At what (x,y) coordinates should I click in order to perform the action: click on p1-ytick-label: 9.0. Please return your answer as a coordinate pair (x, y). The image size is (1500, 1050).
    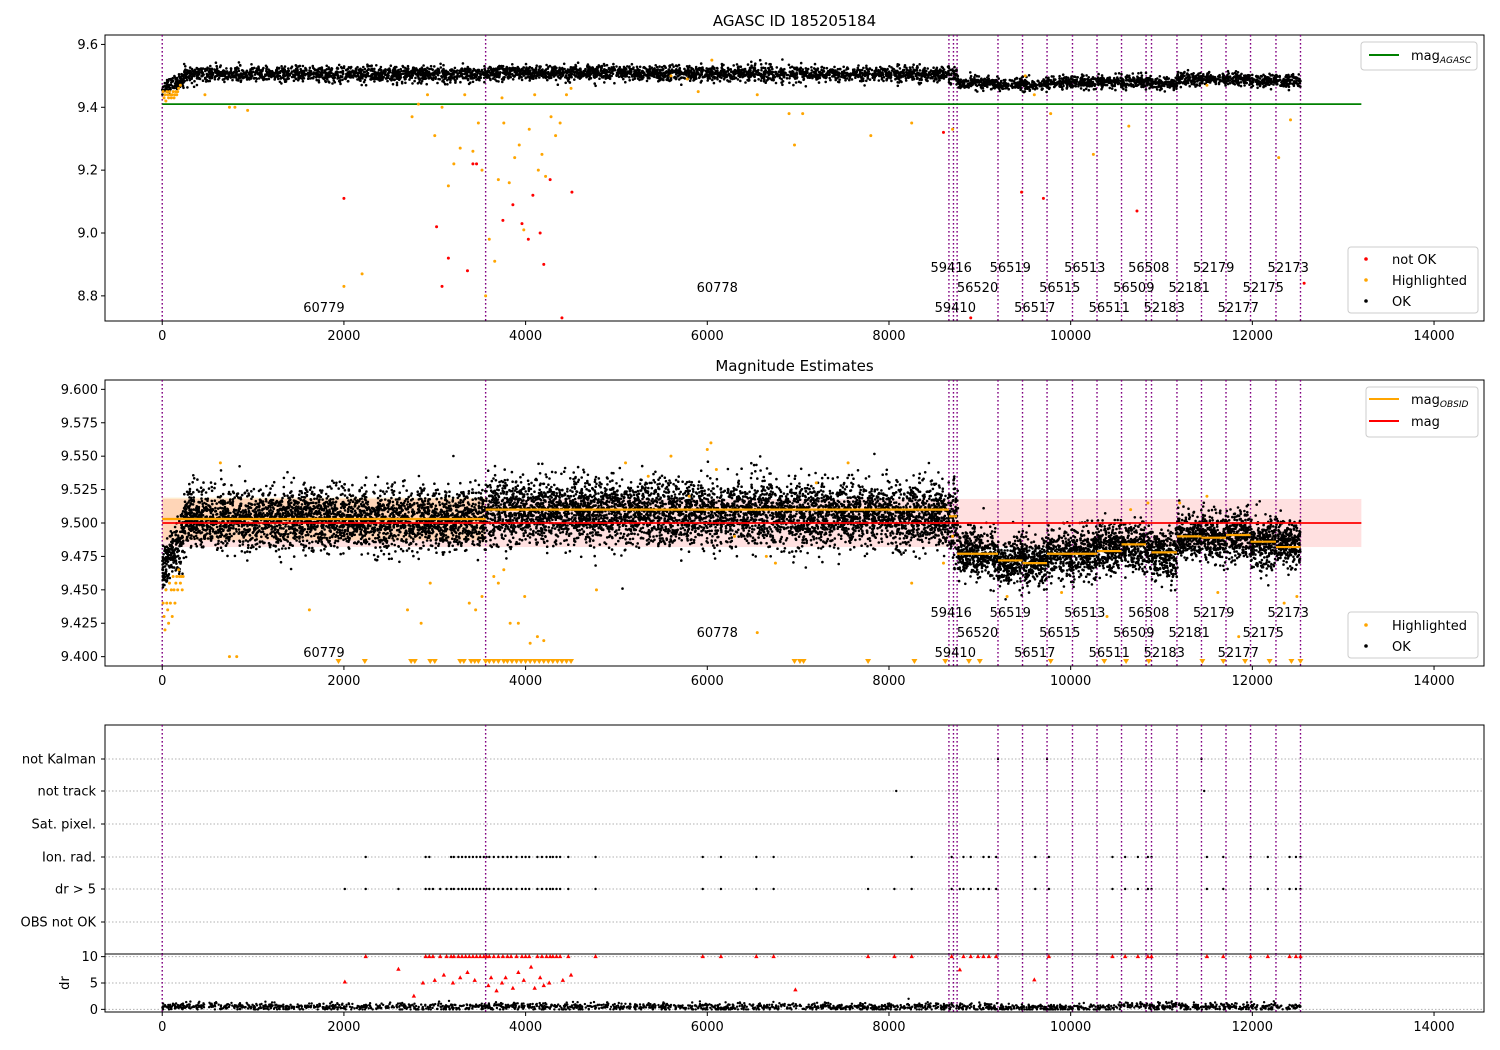
    Looking at the image, I should click on (87, 234).